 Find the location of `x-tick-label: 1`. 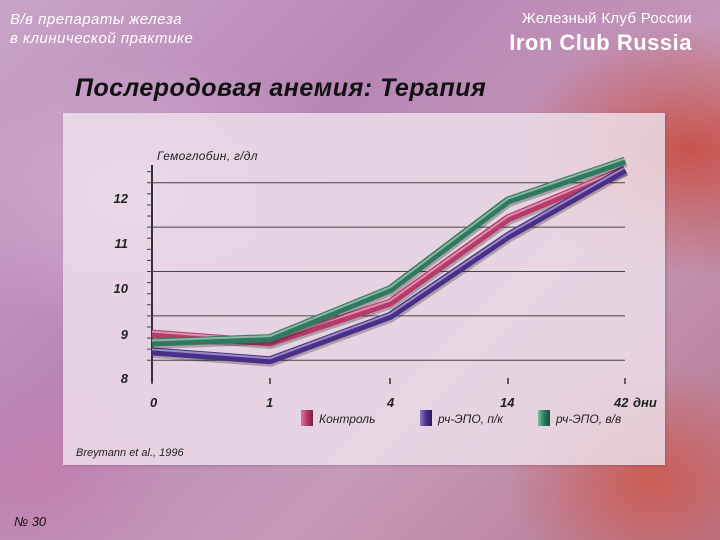

x-tick-label: 1 is located at coordinates (270, 402).